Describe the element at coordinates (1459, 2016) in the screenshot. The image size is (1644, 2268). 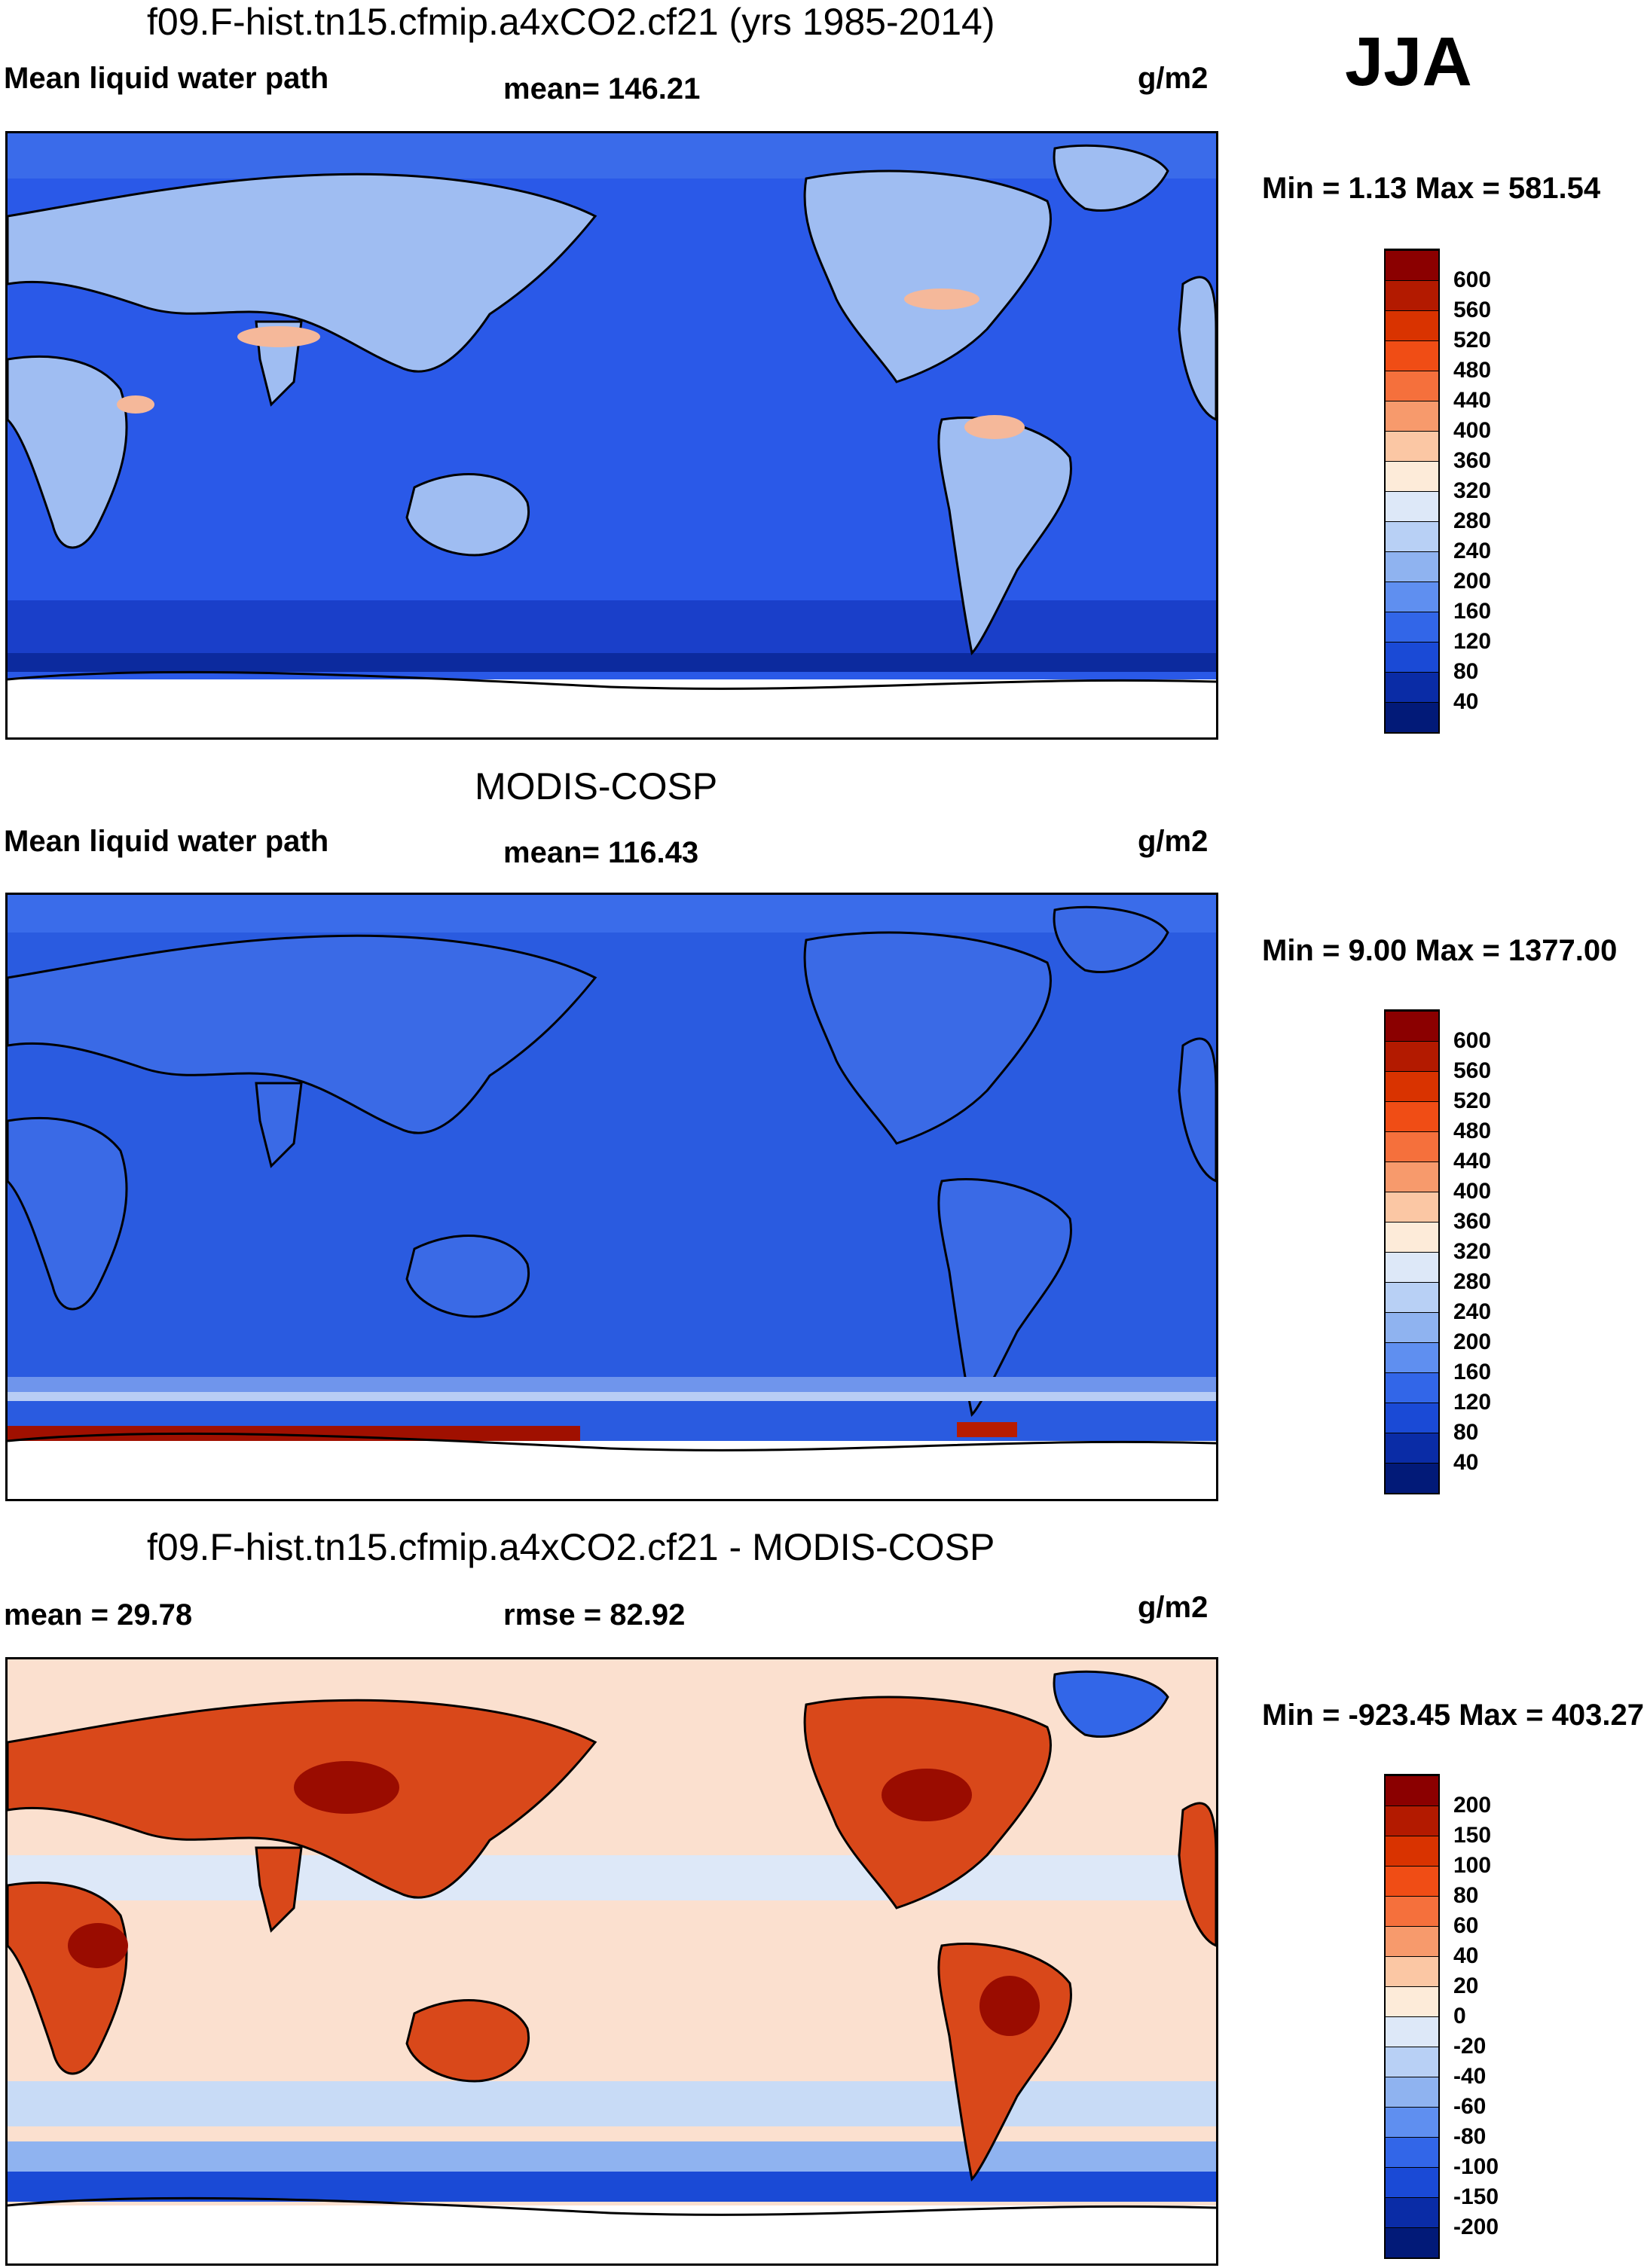
I see `colorbar-tick-label: 0` at that location.